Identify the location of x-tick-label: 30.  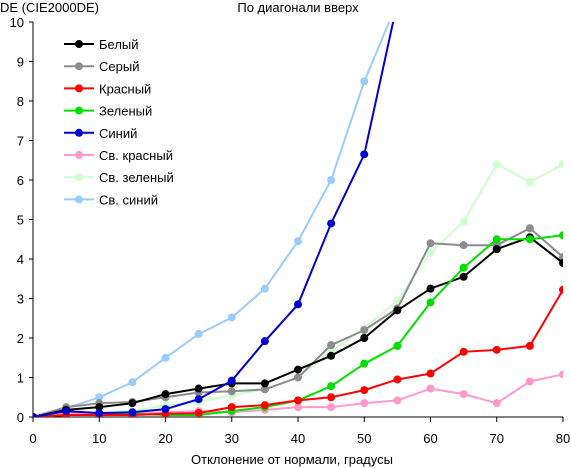
(232, 438).